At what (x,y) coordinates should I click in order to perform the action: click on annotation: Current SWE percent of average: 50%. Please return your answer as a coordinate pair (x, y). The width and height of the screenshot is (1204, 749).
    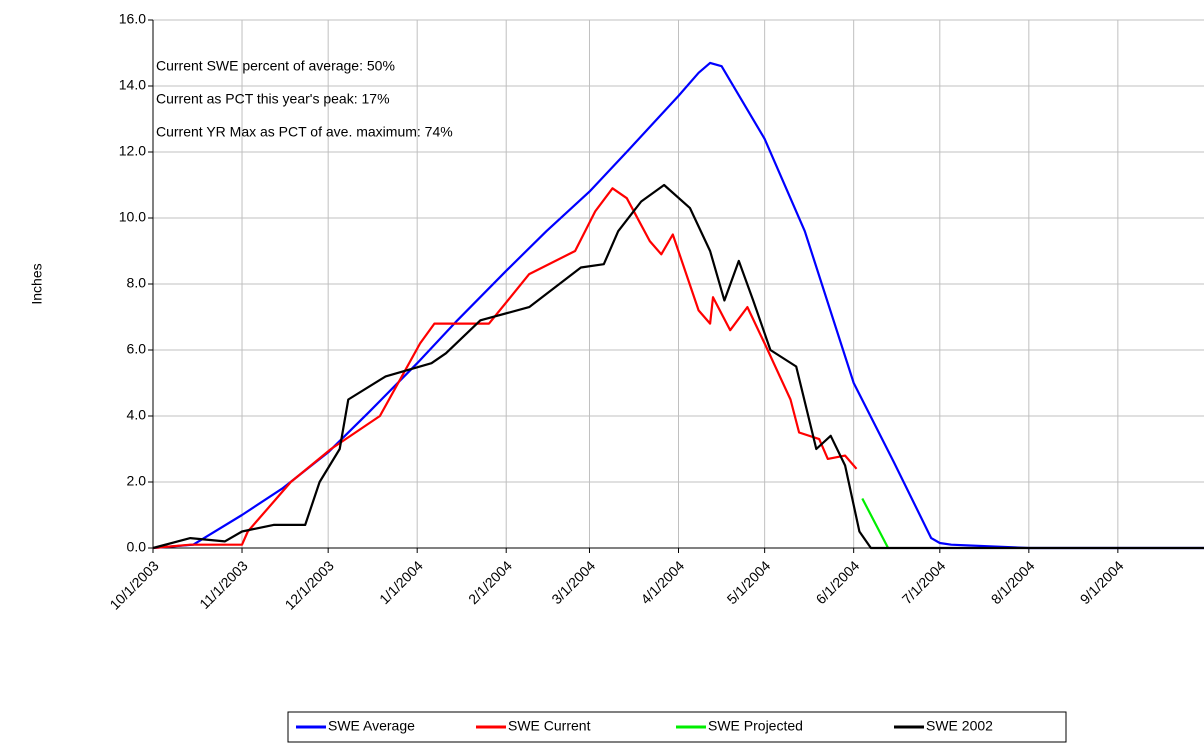
    Looking at the image, I should click on (275, 66).